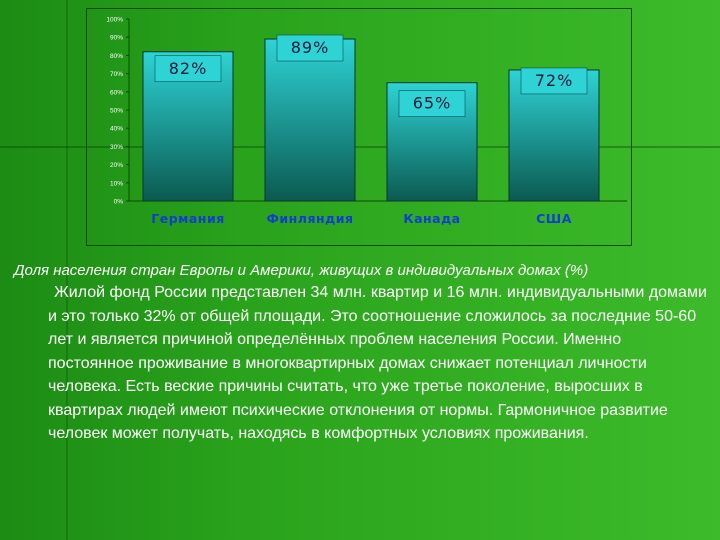 The image size is (720, 540). I want to click on y-tick-label: 40%, so click(116, 129).